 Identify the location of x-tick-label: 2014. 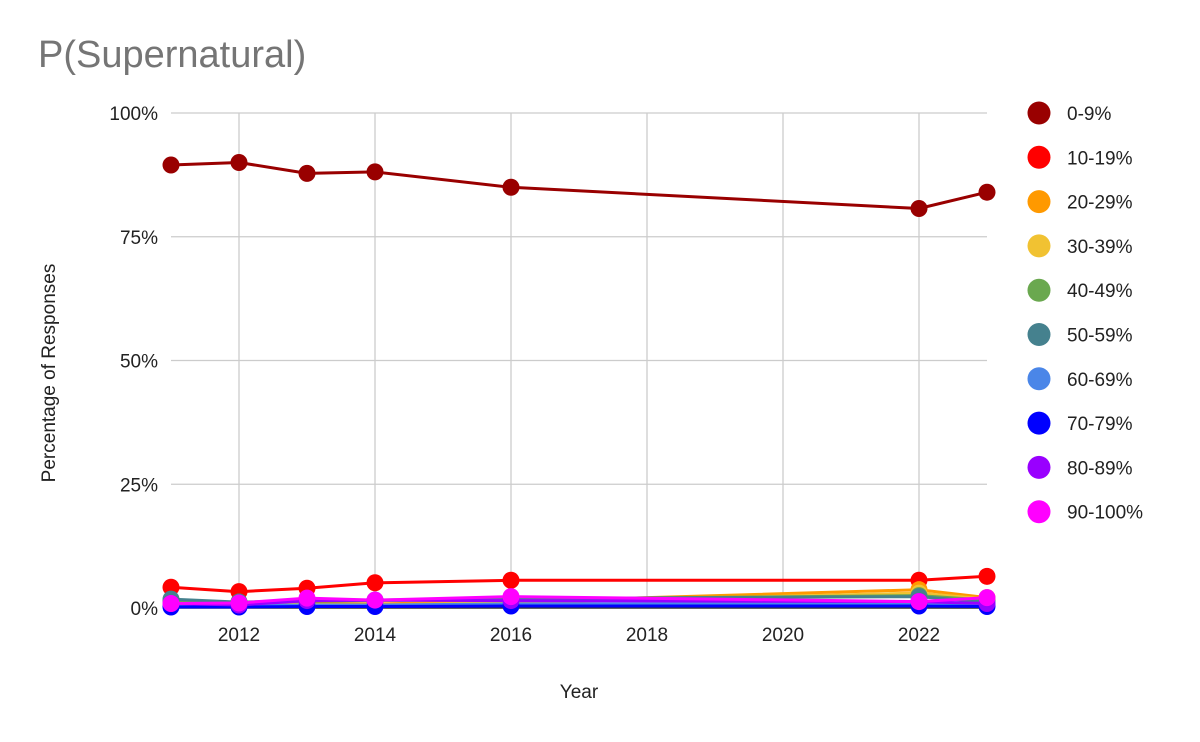
(375, 635).